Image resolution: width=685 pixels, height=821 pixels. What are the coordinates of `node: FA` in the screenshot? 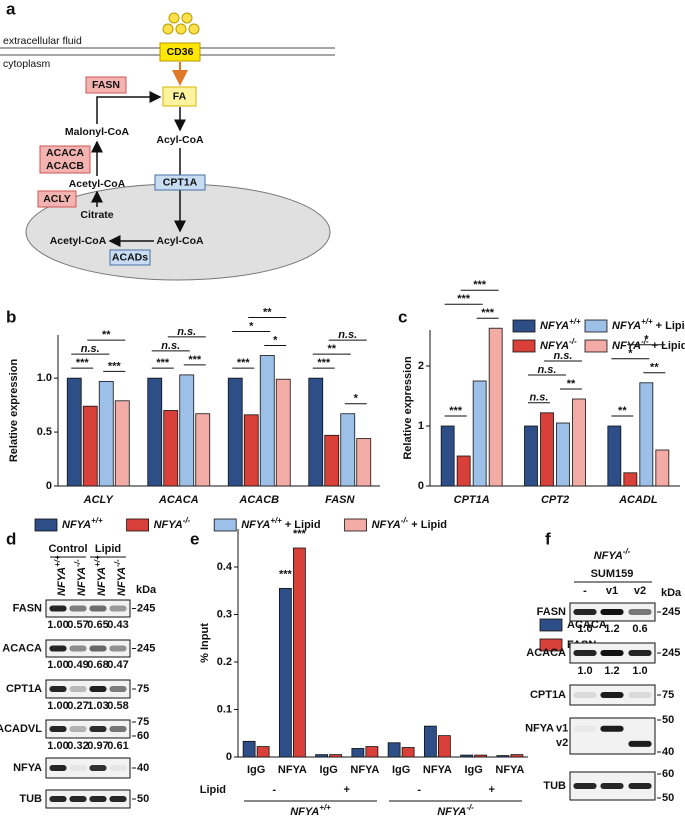 It's located at (180, 96).